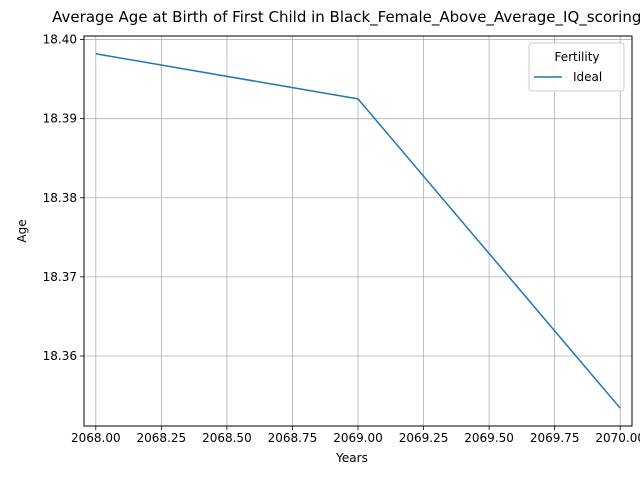 This screenshot has width=640, height=480. I want to click on y-tick-label: 18.37, so click(60, 277).